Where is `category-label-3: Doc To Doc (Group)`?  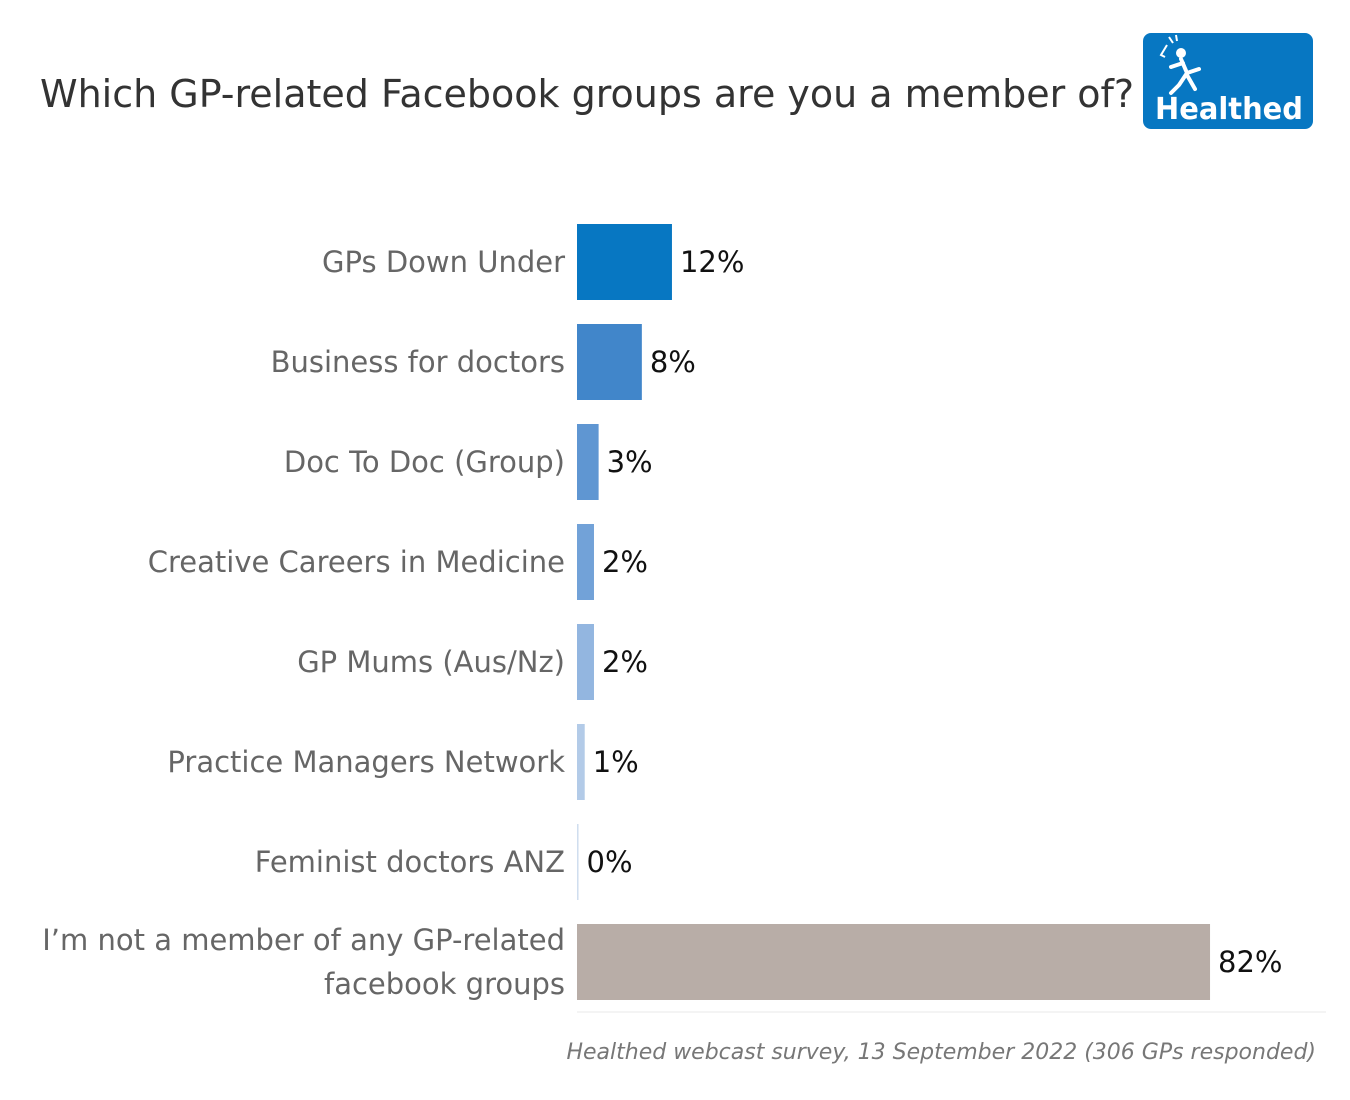 category-label-3: Doc To Doc (Group) is located at coordinates (424, 462).